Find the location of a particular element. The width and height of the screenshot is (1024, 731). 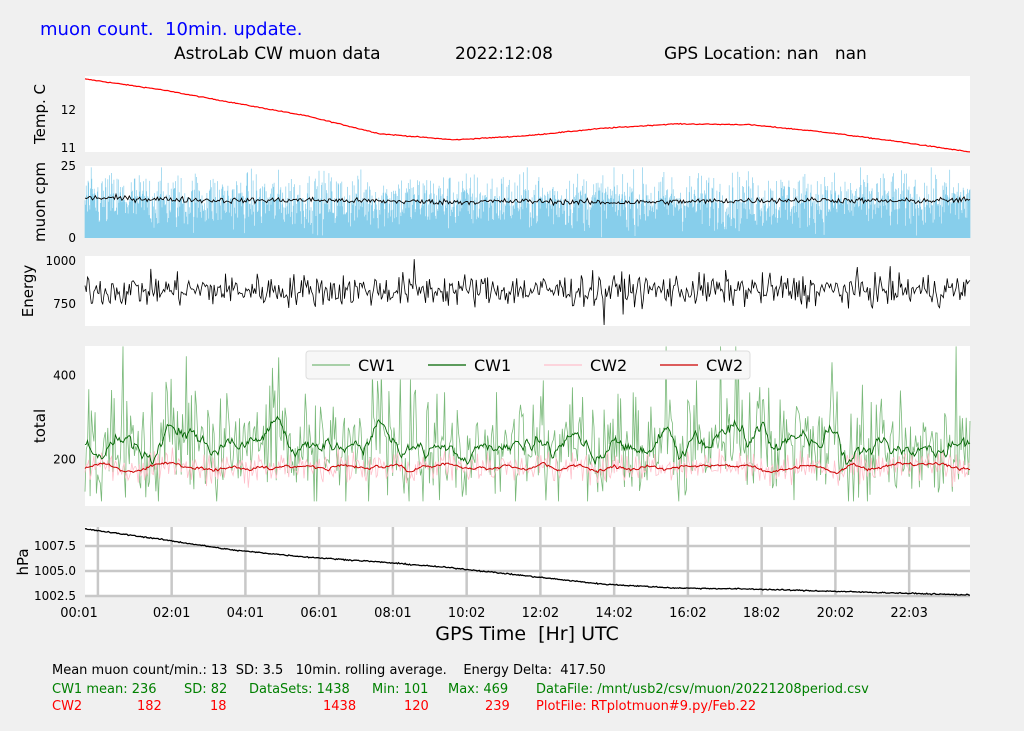

y-tick-label: 1002.5 is located at coordinates (55, 596).